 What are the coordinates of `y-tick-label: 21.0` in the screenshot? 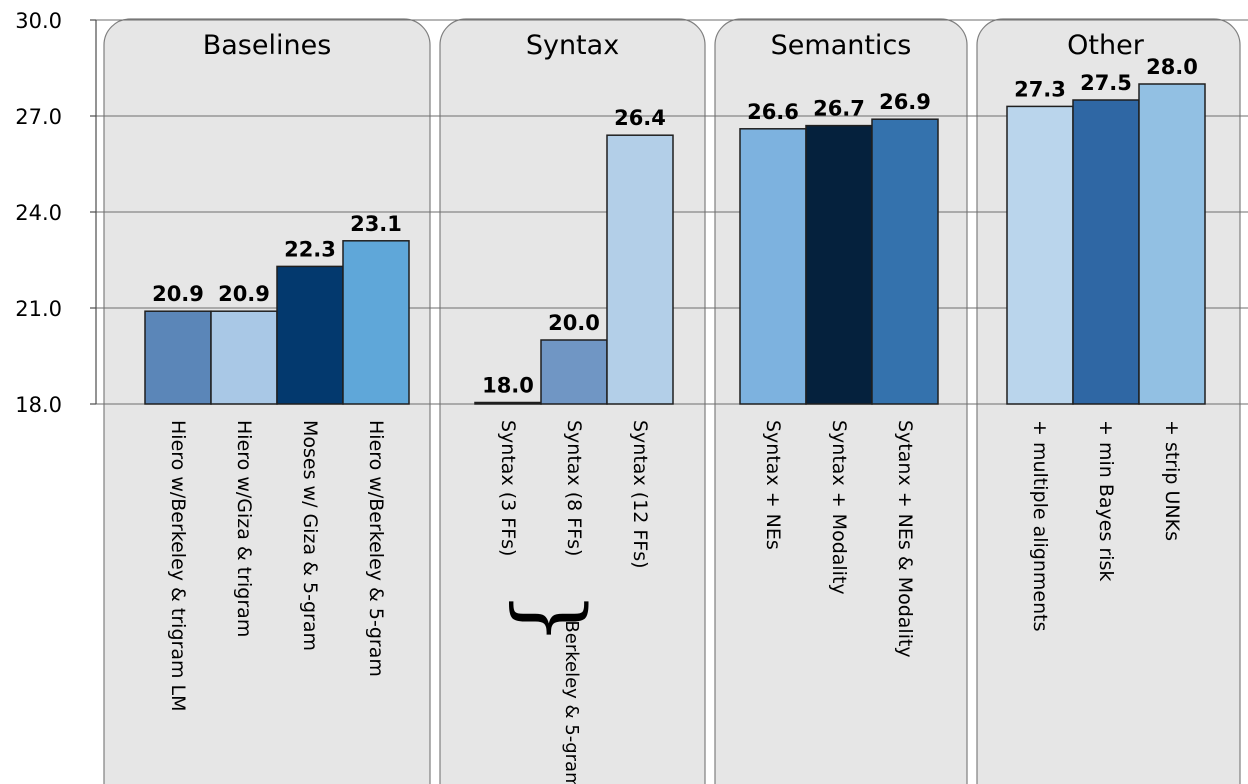 It's located at (38, 309).